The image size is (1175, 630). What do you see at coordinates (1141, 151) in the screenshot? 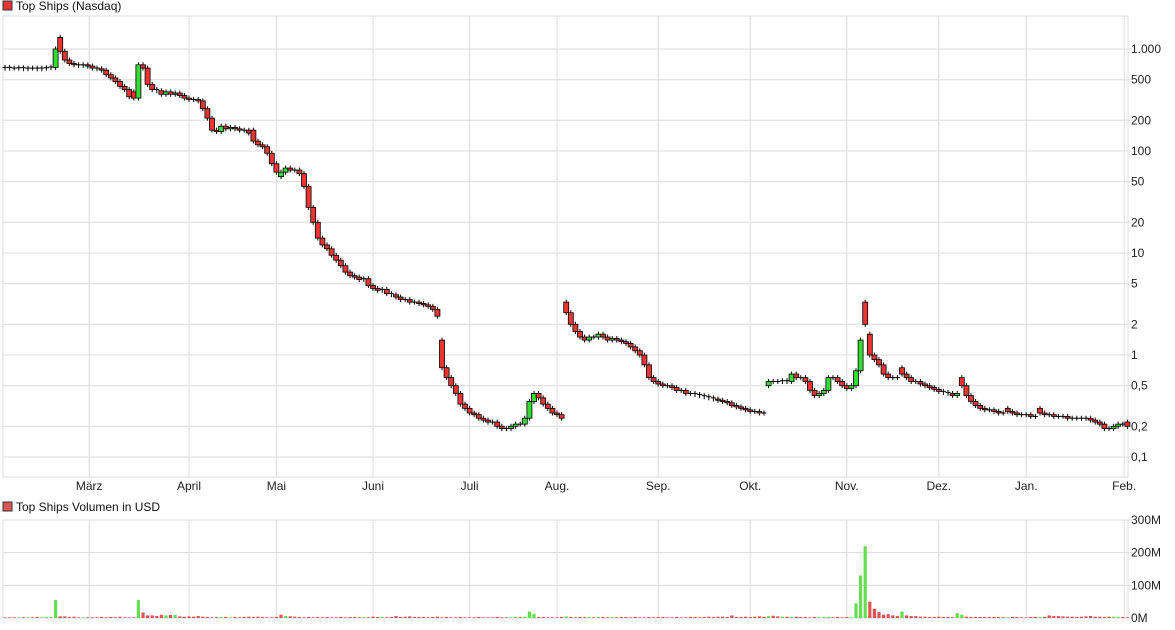
I see `price-tick-label: 100` at bounding box center [1141, 151].